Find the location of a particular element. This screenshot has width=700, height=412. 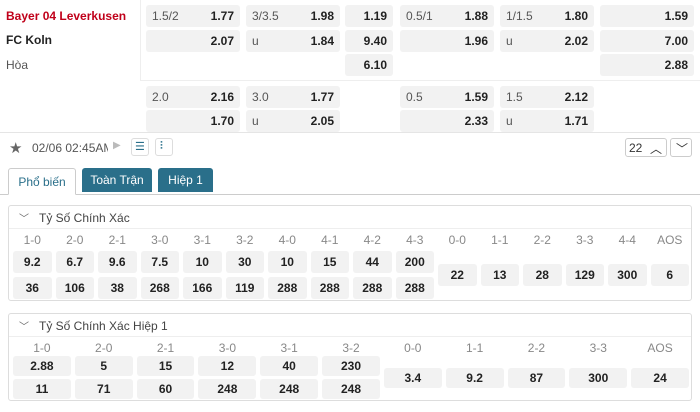

odds-cell: u 2.02 is located at coordinates (547, 41).